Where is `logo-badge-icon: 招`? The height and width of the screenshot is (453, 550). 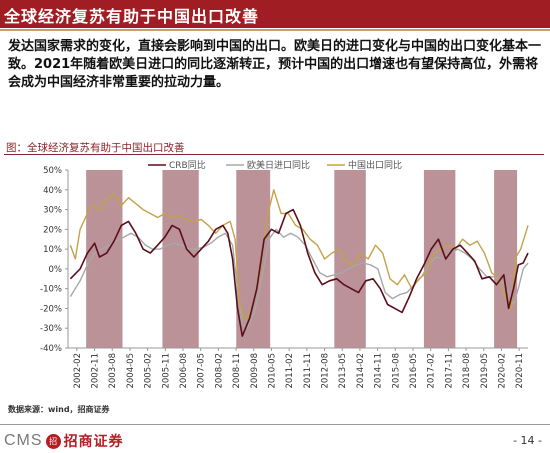 logo-badge-icon: 招 is located at coordinates (53, 441).